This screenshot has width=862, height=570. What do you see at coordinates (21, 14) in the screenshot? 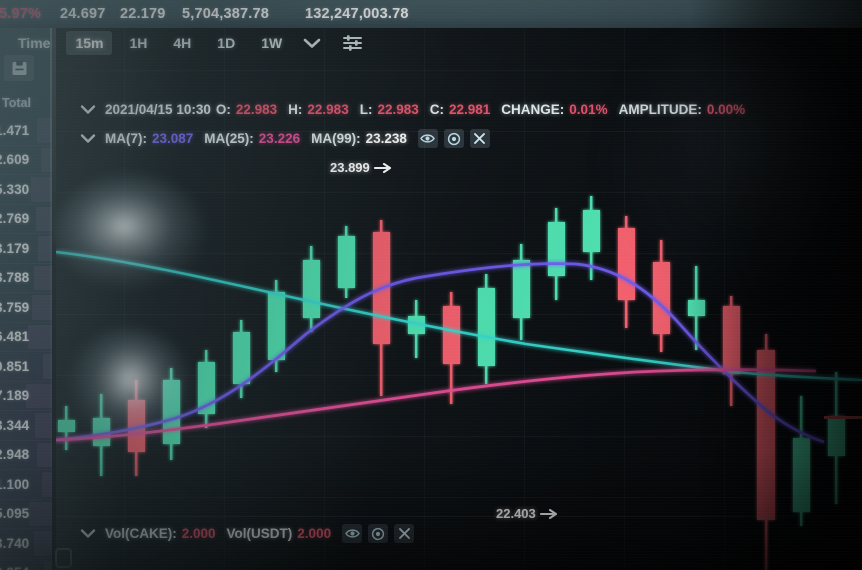
I see `change-percent: -5.97%` at bounding box center [21, 14].